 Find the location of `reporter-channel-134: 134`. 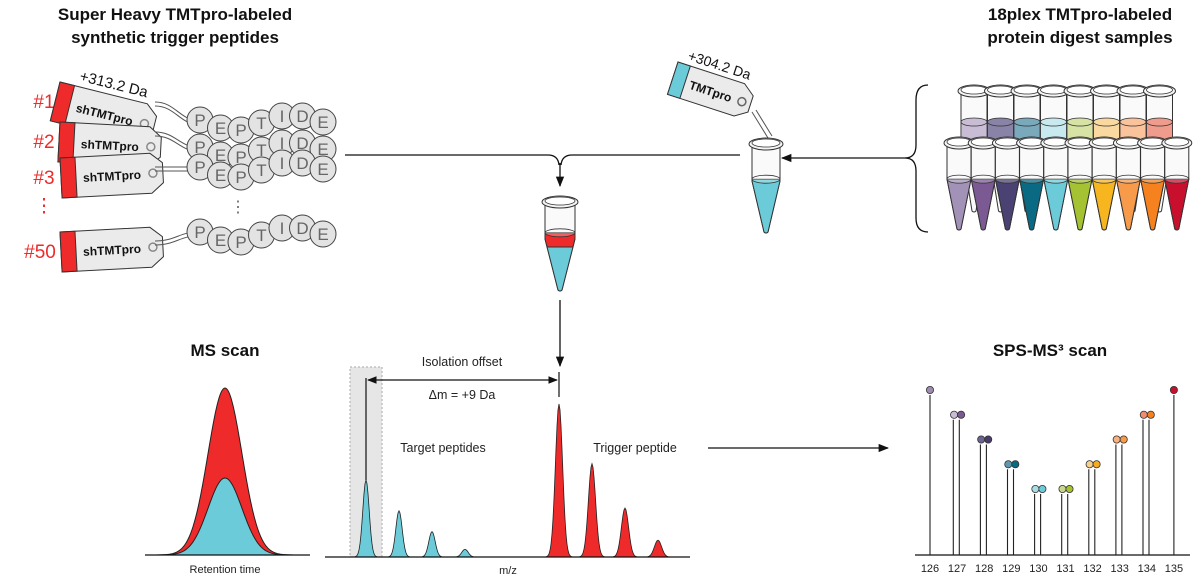

reporter-channel-134: 134 is located at coordinates (1147, 492).